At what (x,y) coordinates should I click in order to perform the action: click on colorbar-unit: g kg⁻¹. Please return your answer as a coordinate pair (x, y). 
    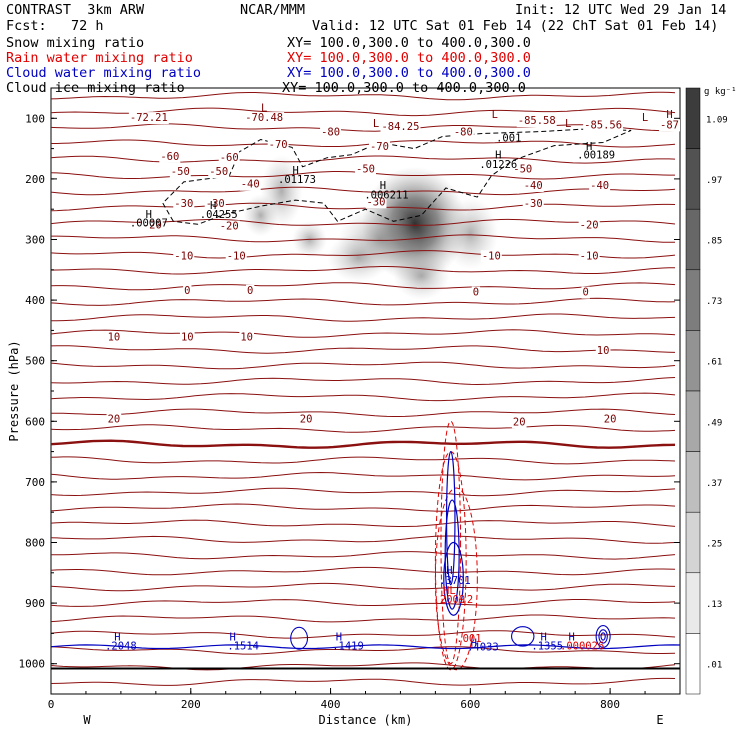
    Looking at the image, I should click on (720, 92).